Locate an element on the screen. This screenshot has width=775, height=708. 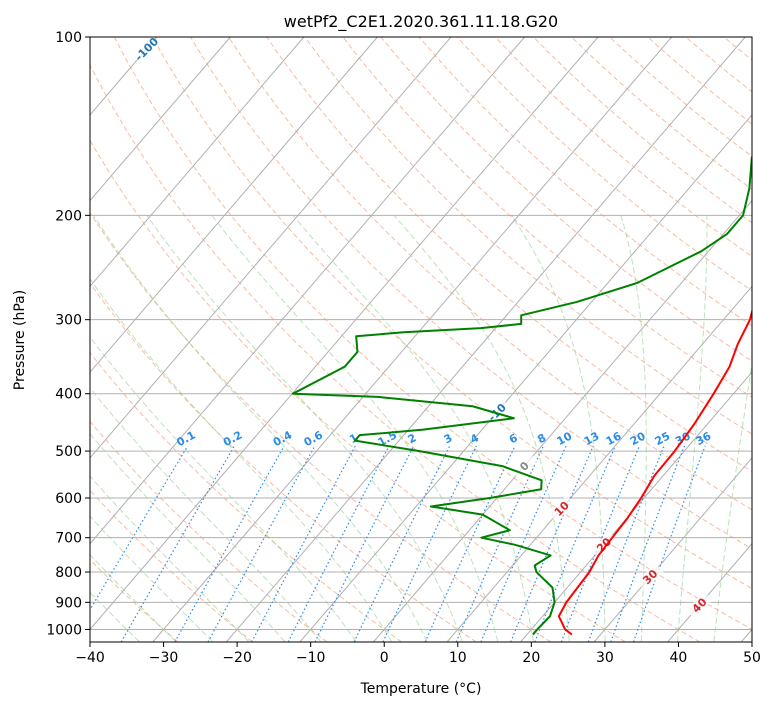
x-tick-label: −10 is located at coordinates (311, 658).